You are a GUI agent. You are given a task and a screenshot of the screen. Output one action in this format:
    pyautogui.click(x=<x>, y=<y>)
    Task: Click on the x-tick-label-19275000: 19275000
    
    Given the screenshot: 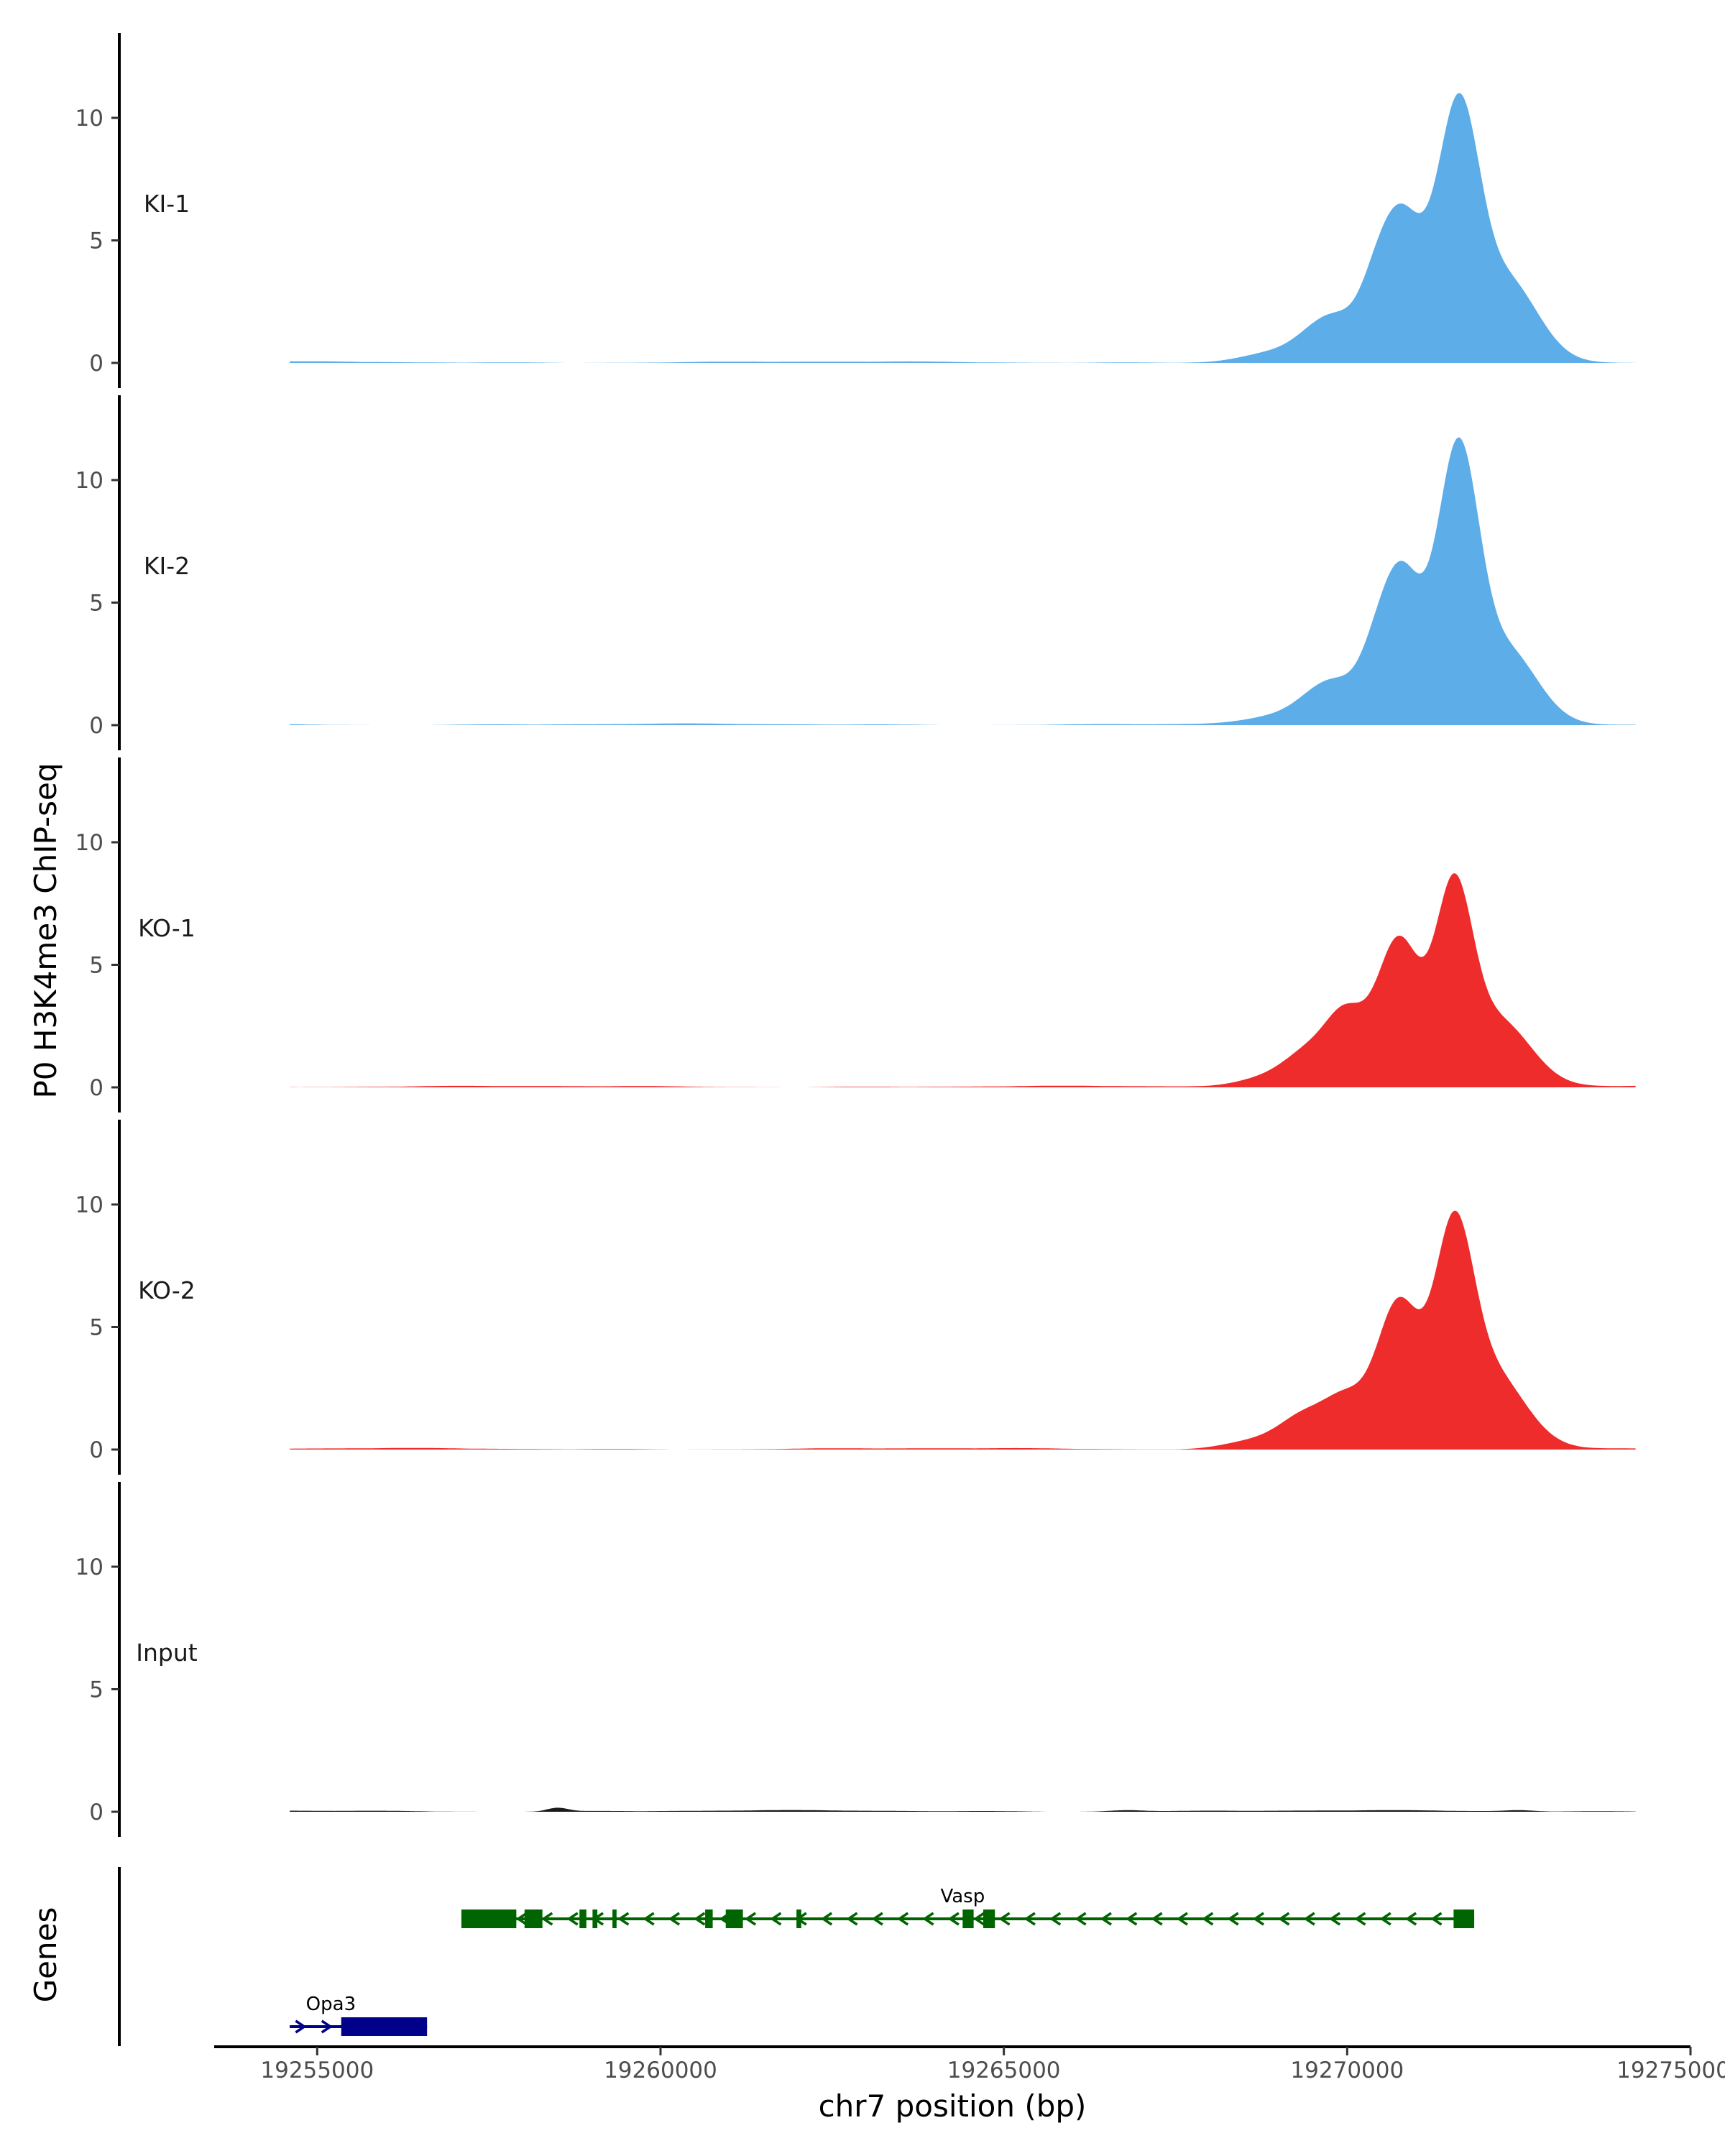 What is the action you would take?
    pyautogui.click(x=1670, y=2070)
    